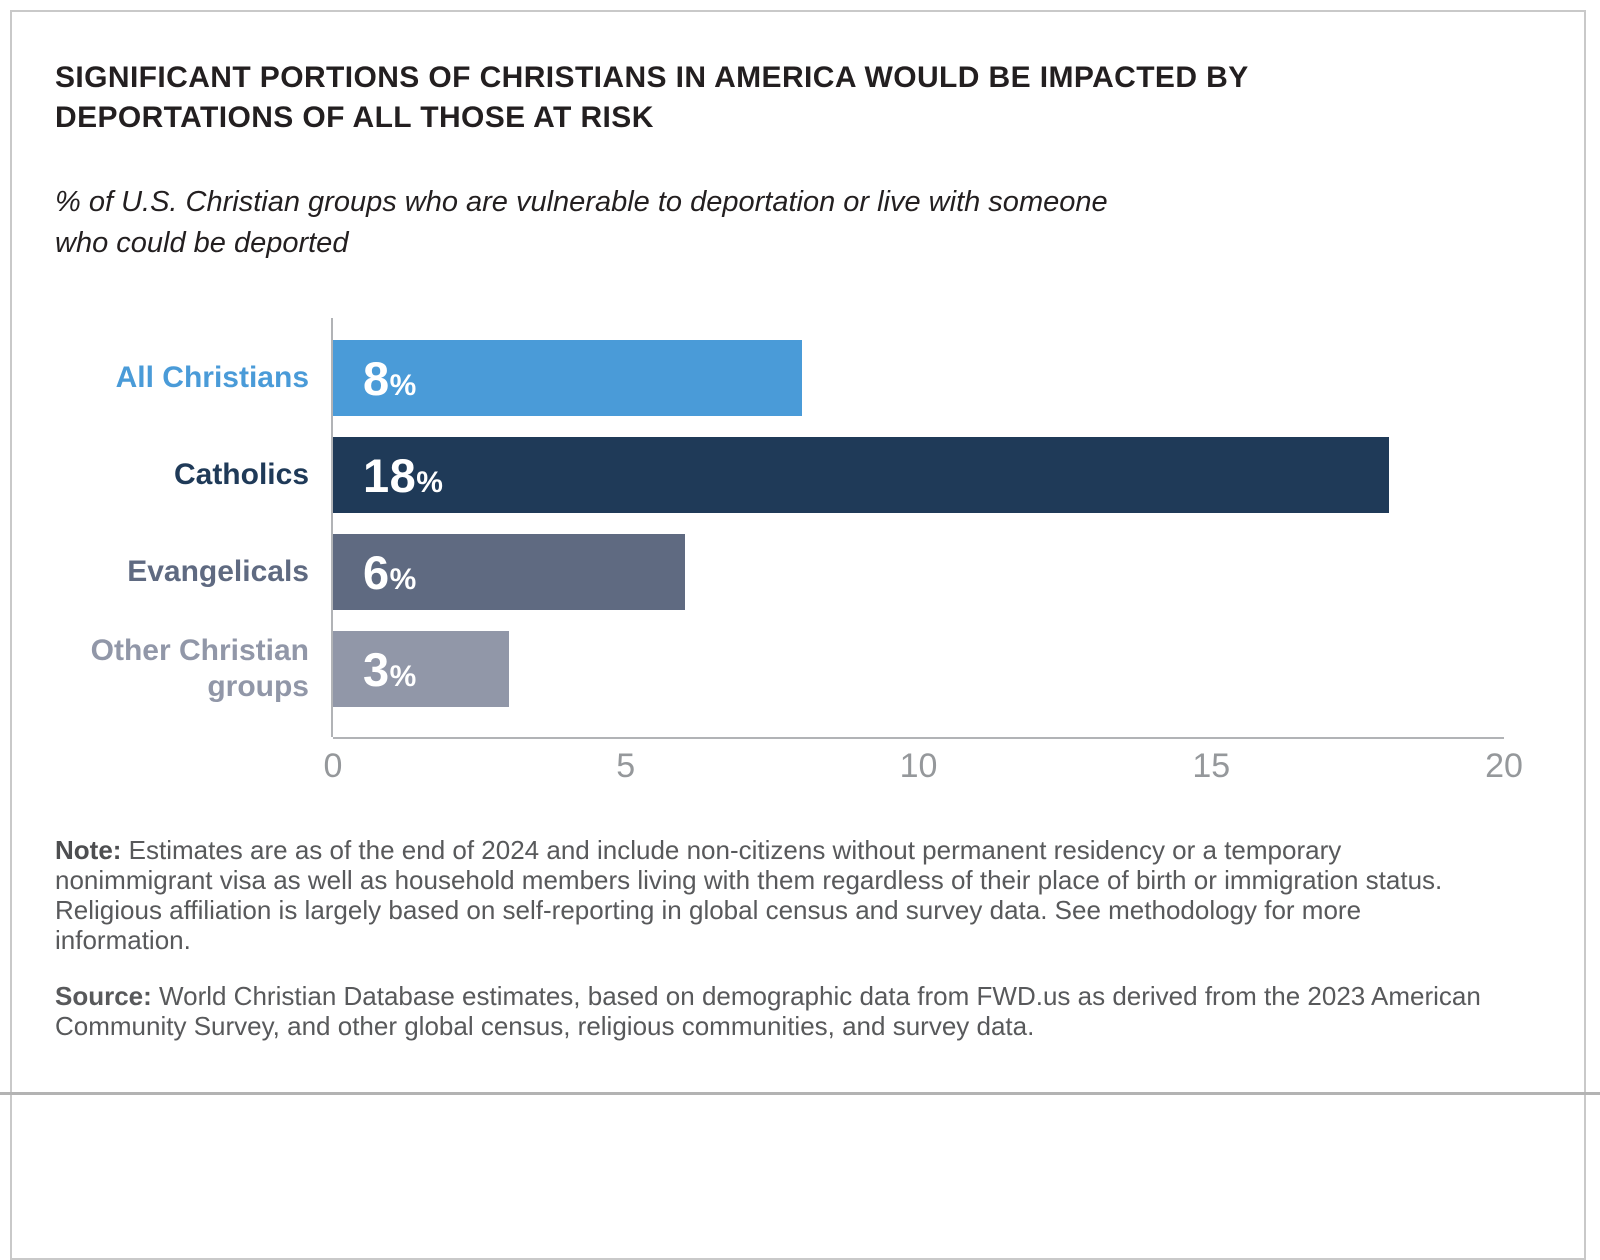 This screenshot has height=1260, width=1600. I want to click on bar-row: Evangelicals 6%, so click(779, 572).